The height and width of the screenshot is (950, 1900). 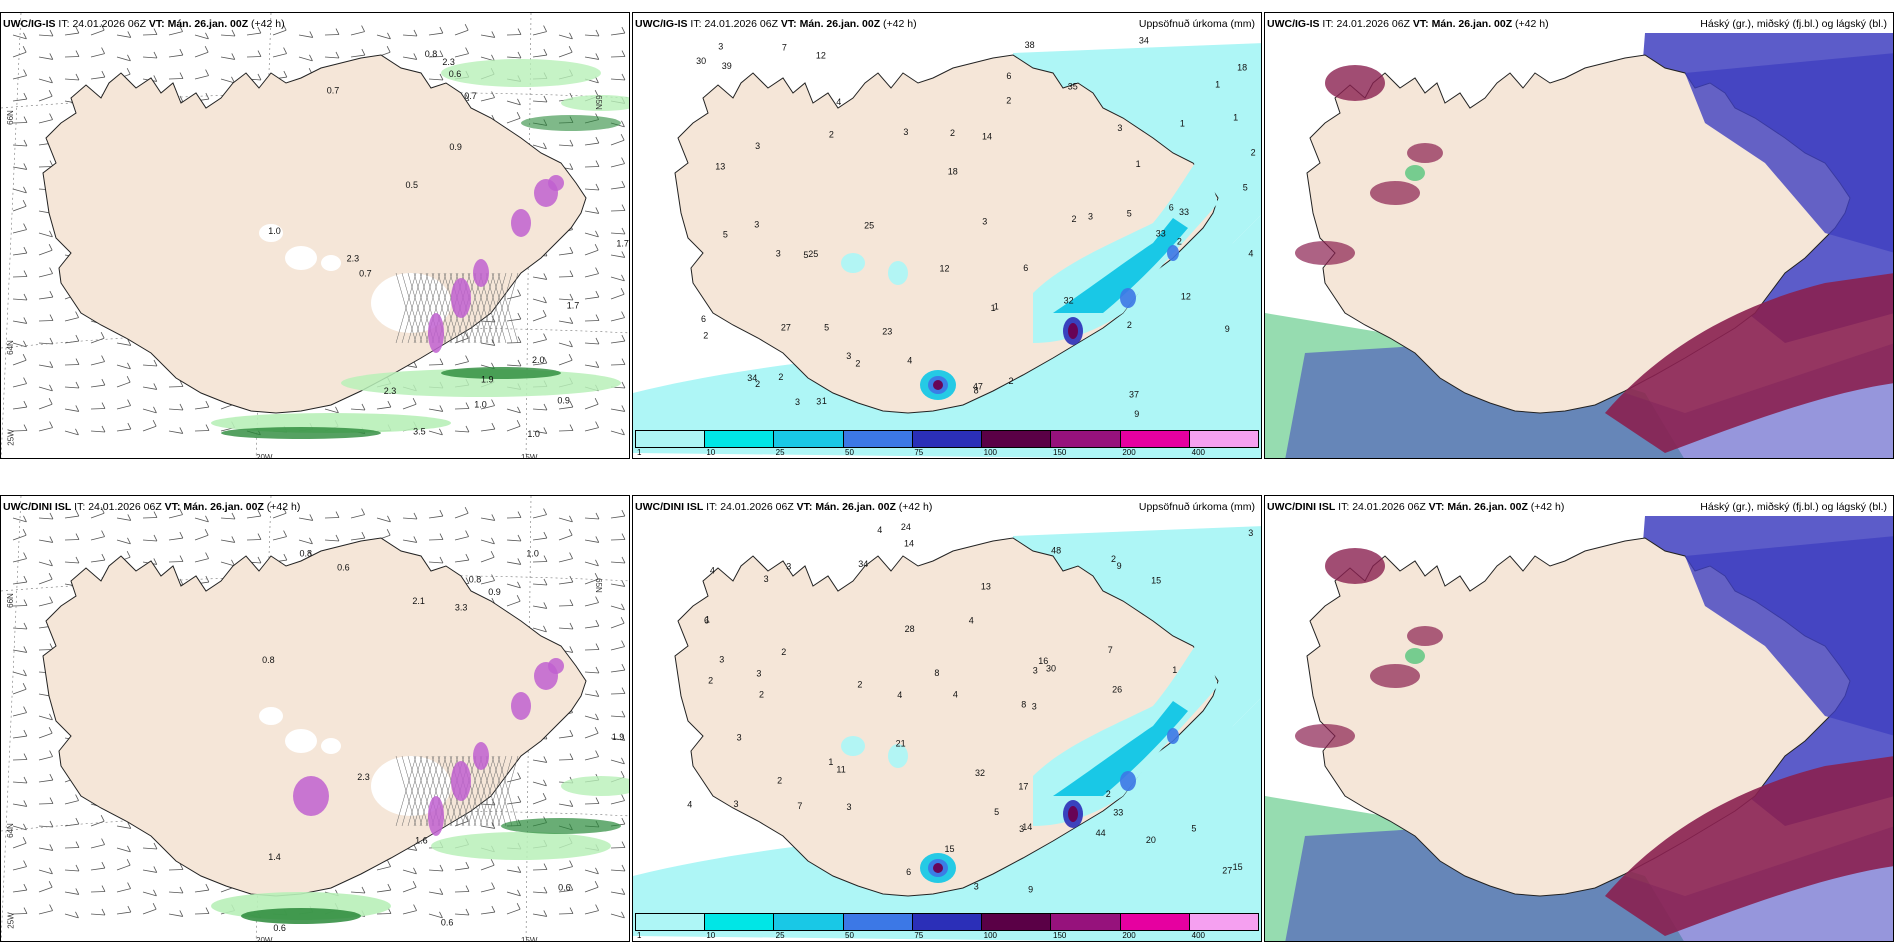 What do you see at coordinates (264, 939) in the screenshot?
I see `axis-label: 20W` at bounding box center [264, 939].